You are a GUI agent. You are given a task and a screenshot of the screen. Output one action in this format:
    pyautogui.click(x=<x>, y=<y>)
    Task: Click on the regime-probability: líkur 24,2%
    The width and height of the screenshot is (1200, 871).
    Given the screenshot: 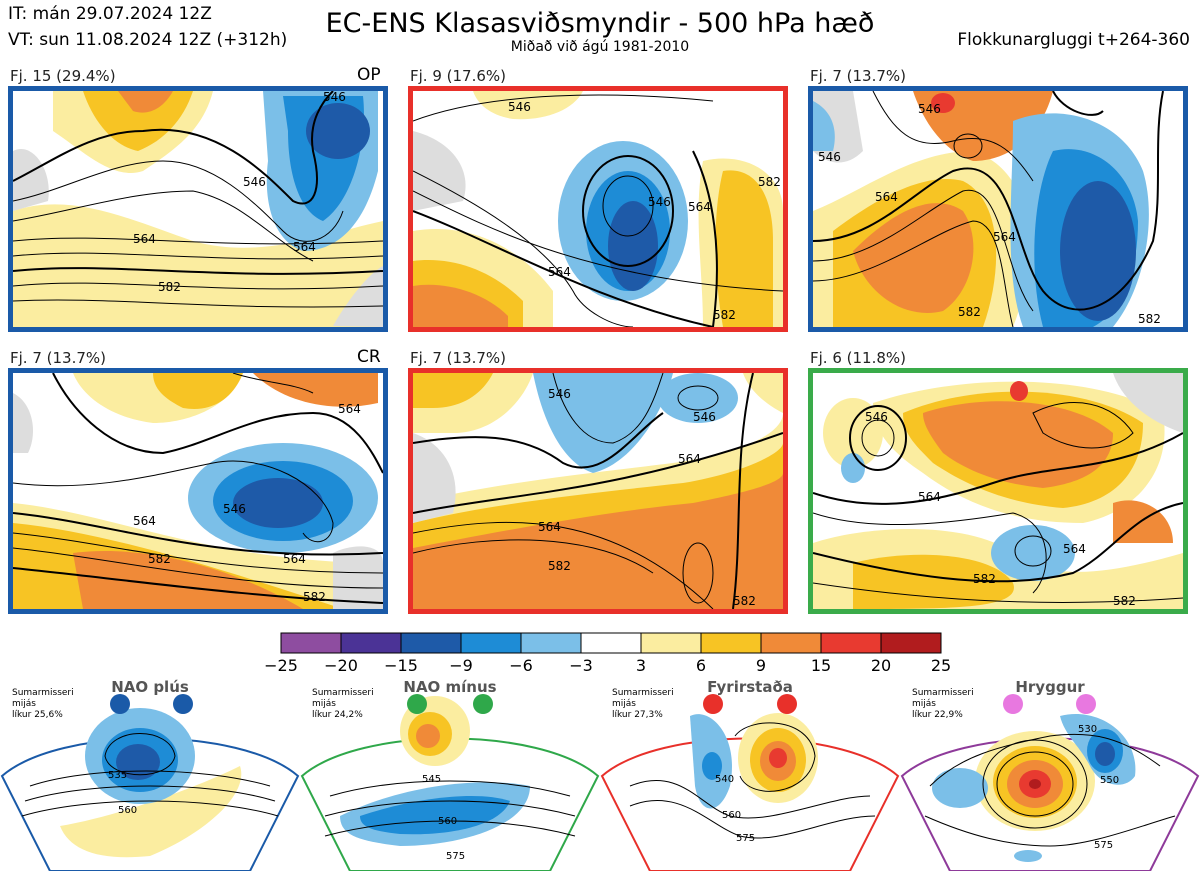 What is the action you would take?
    pyautogui.click(x=337, y=715)
    